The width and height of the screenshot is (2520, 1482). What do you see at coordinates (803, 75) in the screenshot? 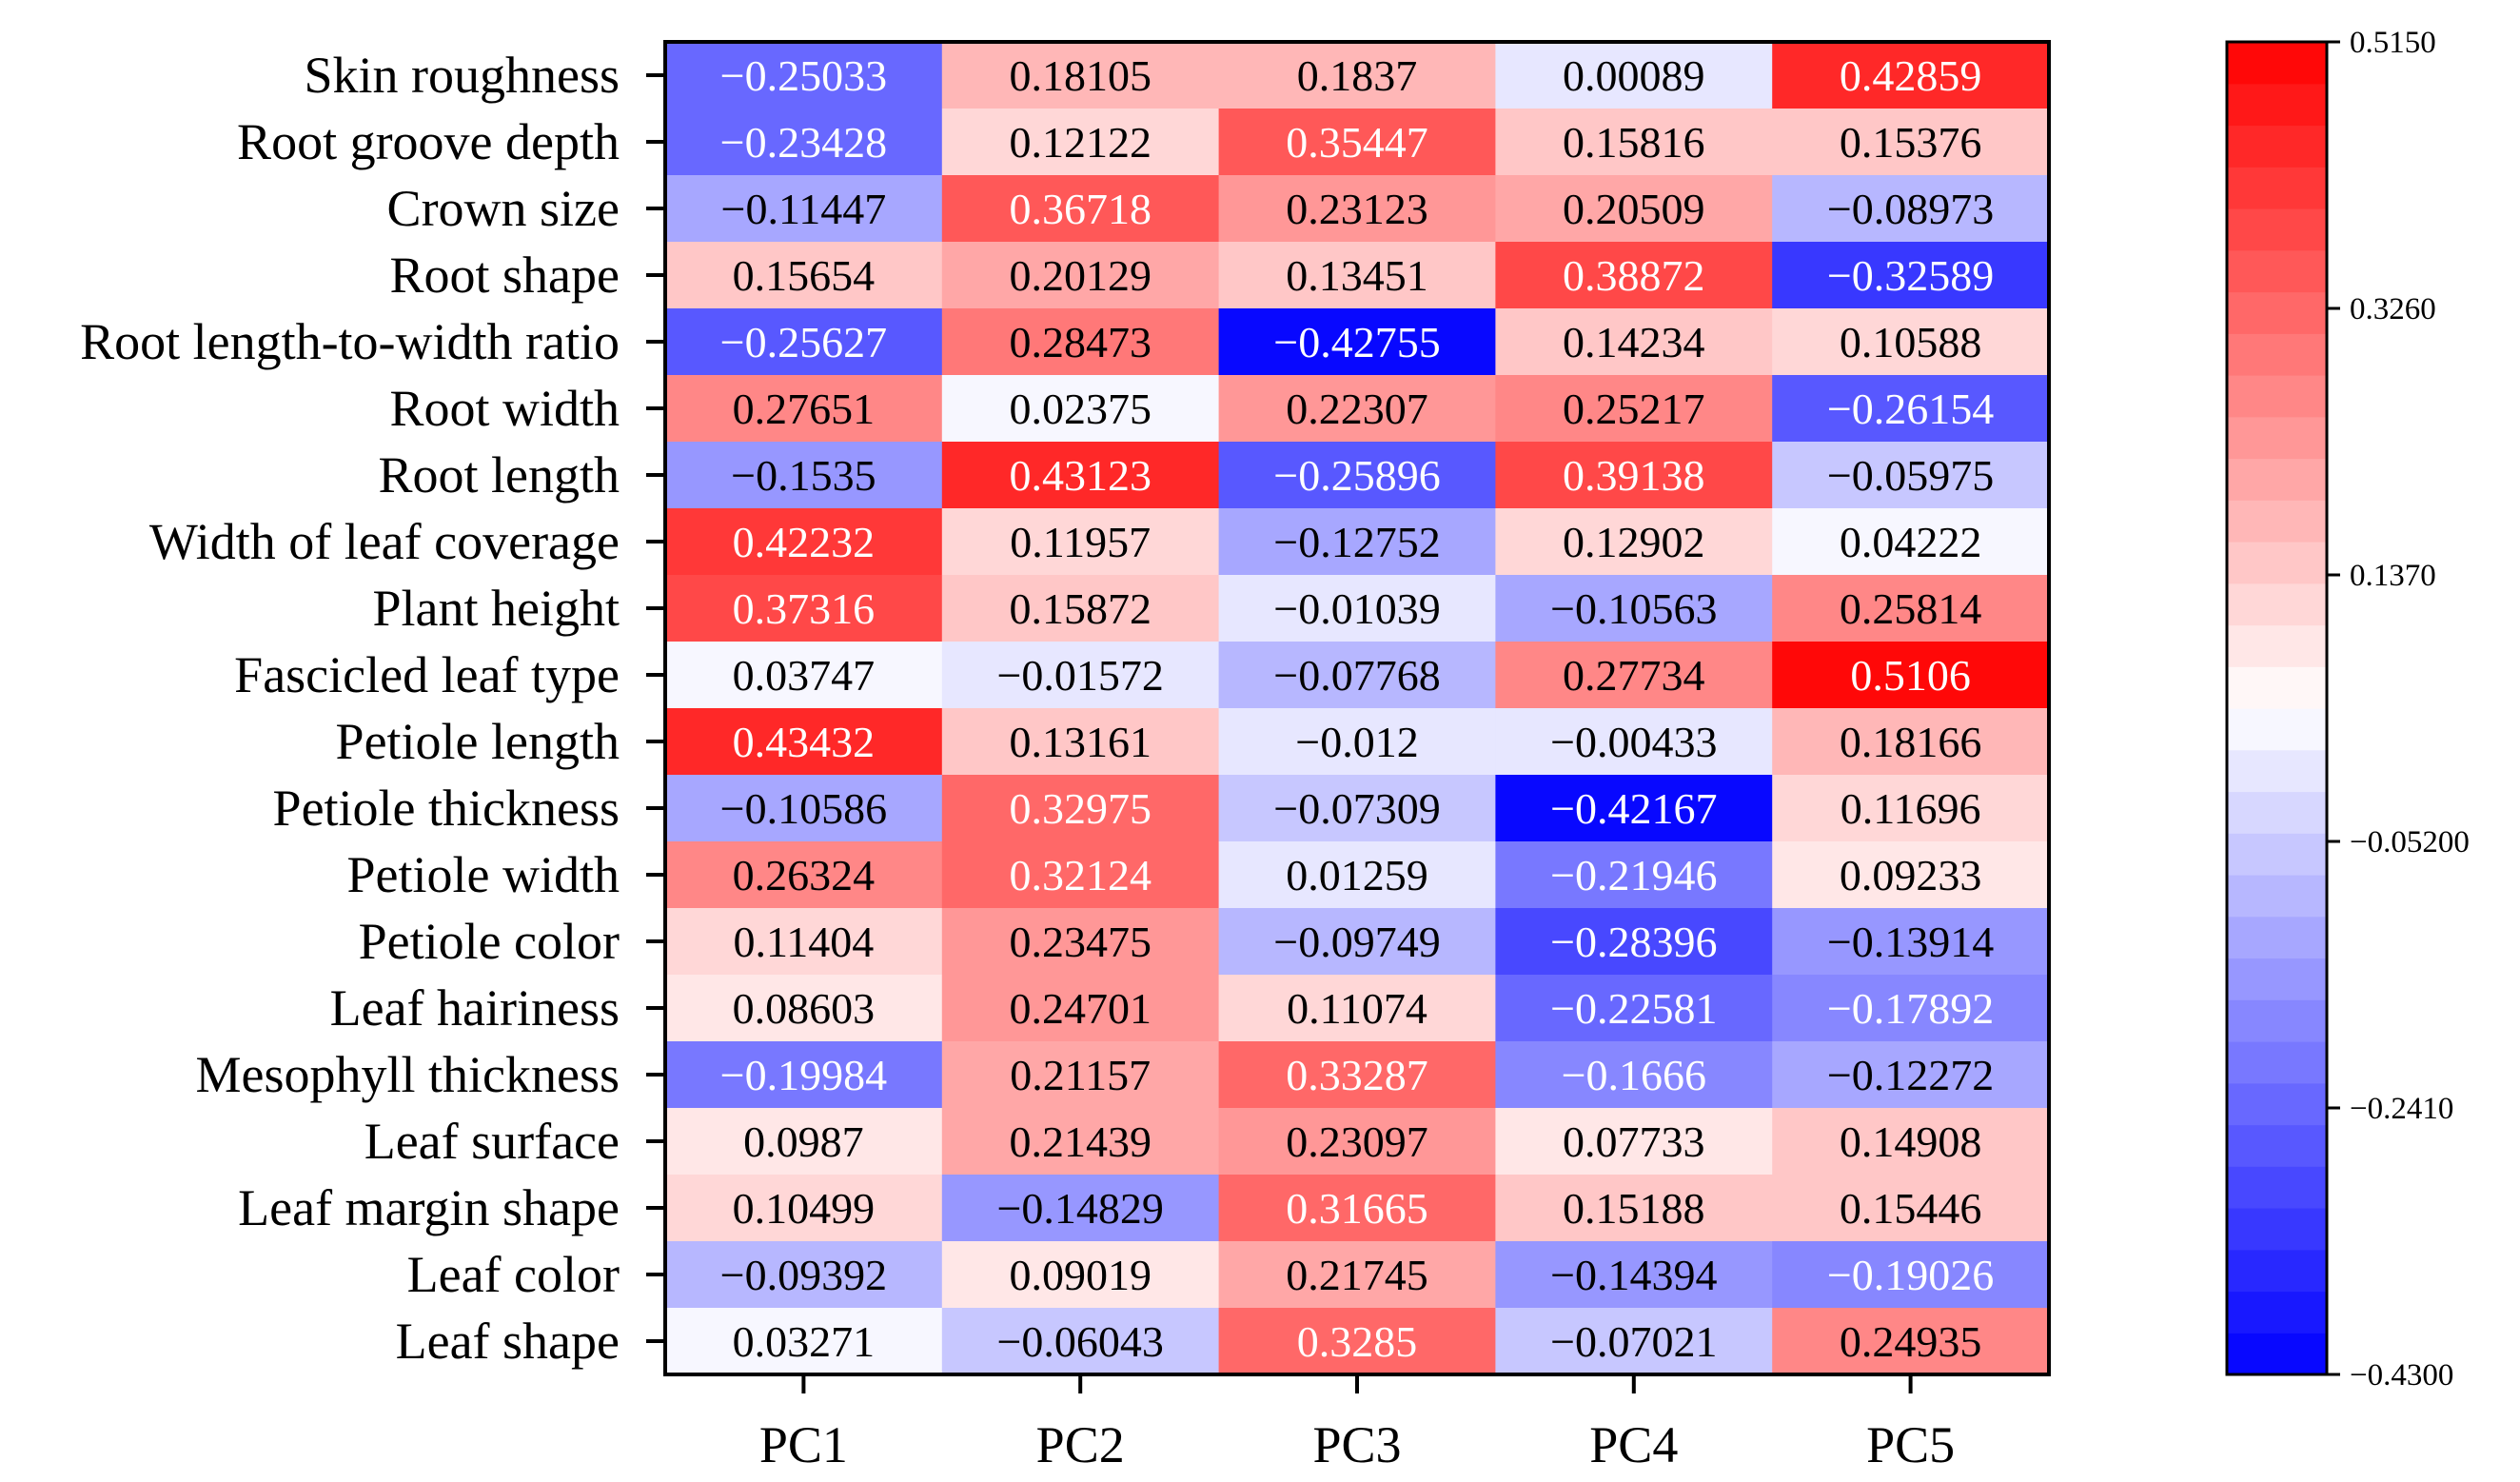
I see `cell-value-label: −0.25033` at bounding box center [803, 75].